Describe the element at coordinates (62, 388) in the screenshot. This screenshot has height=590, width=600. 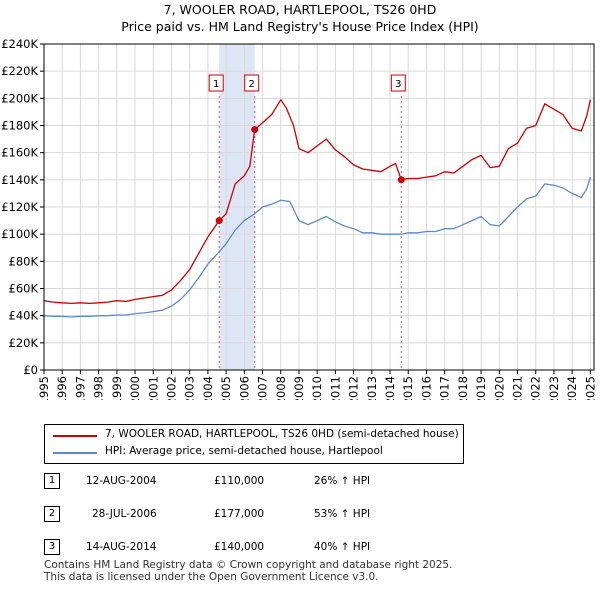
I see `x-tick-label: 1996` at that location.